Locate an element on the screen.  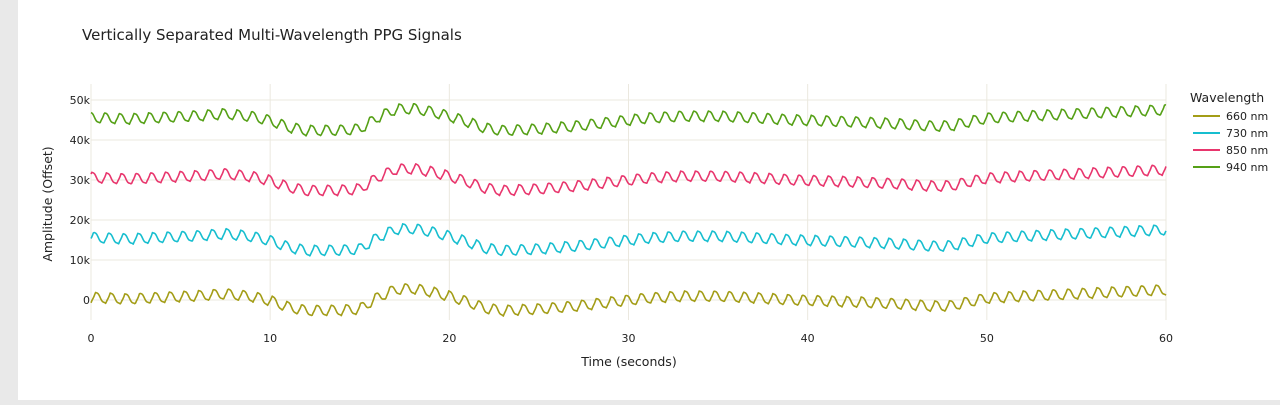
legend-item-label: 660 nm is located at coordinates (1247, 116).